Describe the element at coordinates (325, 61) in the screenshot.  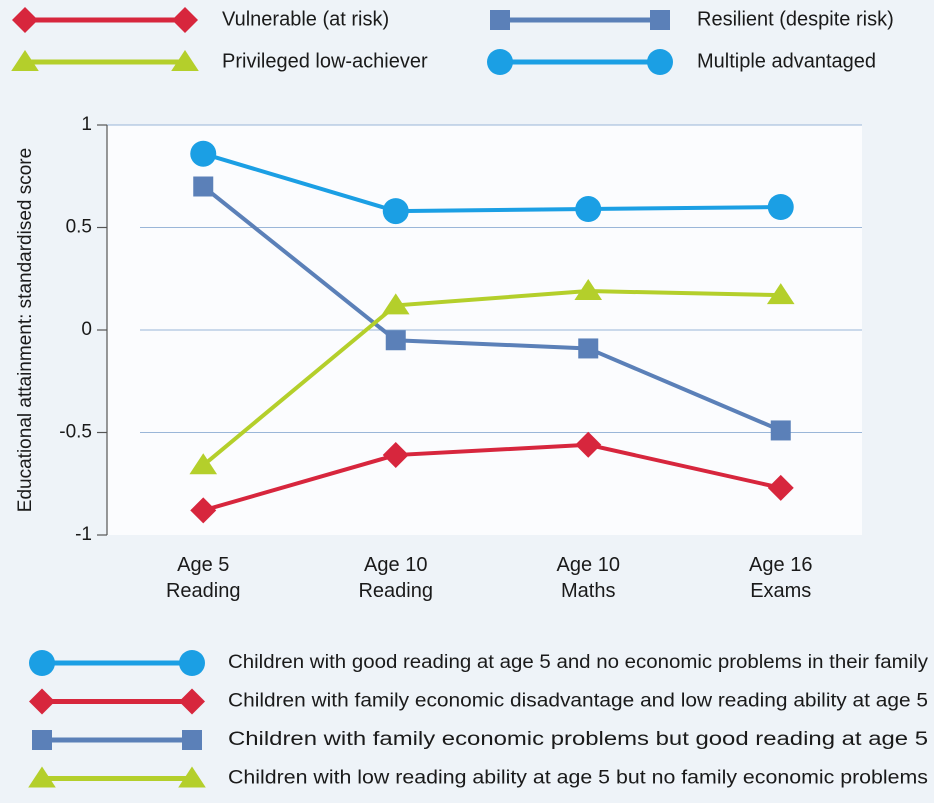
I see `legend-label: Privileged low-achiever` at that location.